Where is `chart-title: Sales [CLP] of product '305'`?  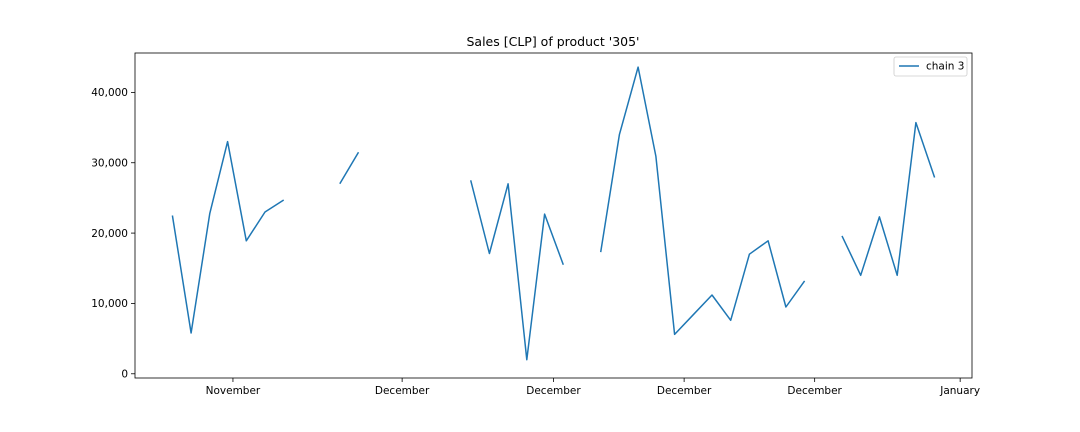
chart-title: Sales [CLP] of product '305' is located at coordinates (552, 41).